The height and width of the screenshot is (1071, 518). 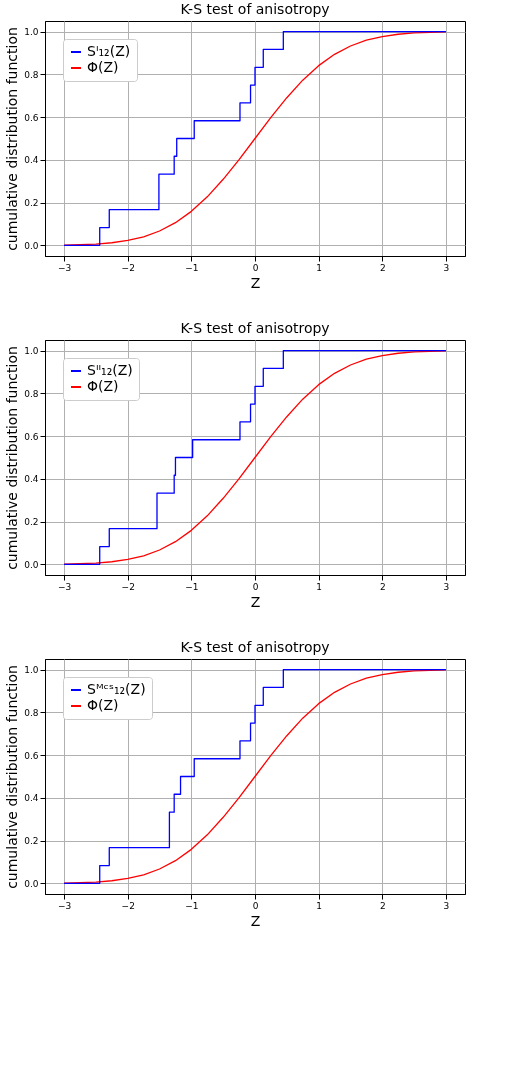 What do you see at coordinates (109, 51) in the screenshot?
I see `legend-label: Sᴵ₁₂(Z)` at bounding box center [109, 51].